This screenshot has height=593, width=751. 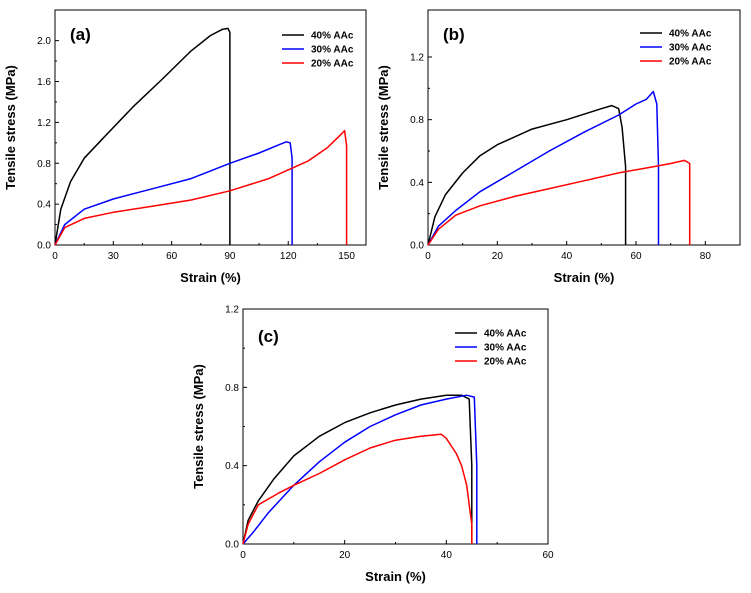 What do you see at coordinates (230, 256) in the screenshot?
I see `x-tick-label: 90` at bounding box center [230, 256].